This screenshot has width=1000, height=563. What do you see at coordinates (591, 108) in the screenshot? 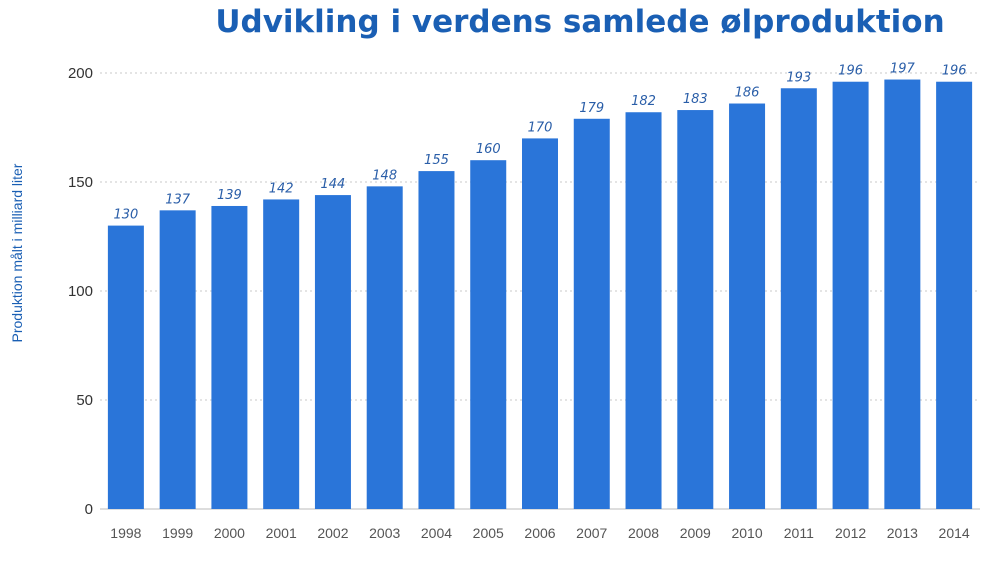
I see `data-label: 179` at bounding box center [591, 108].